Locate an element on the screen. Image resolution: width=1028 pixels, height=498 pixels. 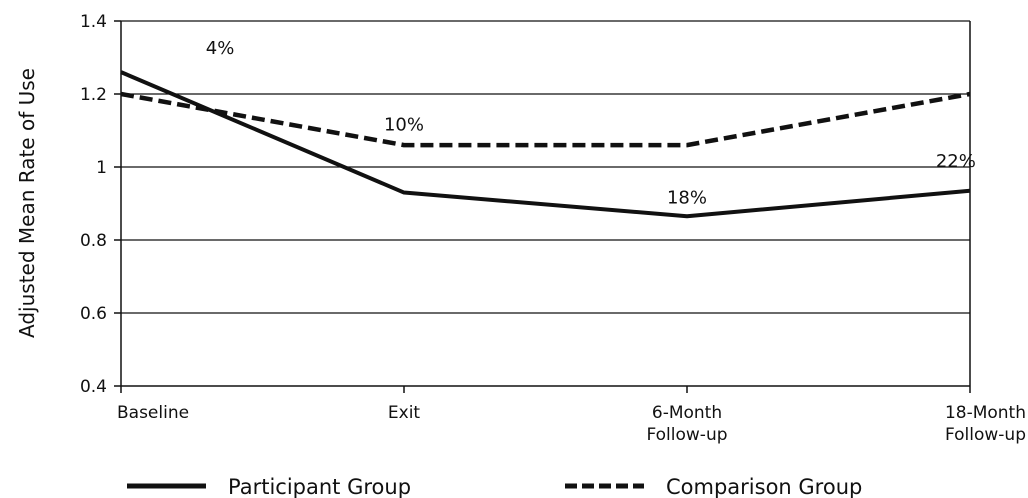
percent-annotation: 10% is located at coordinates (404, 125).